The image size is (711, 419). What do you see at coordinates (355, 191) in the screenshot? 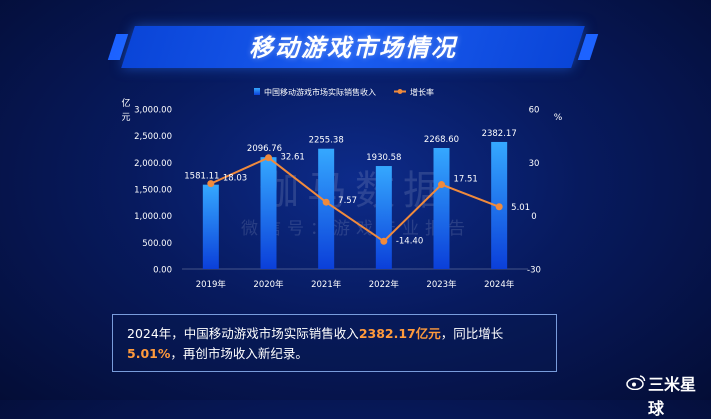
I see `background-watermark: 伽马数据` at bounding box center [355, 191].